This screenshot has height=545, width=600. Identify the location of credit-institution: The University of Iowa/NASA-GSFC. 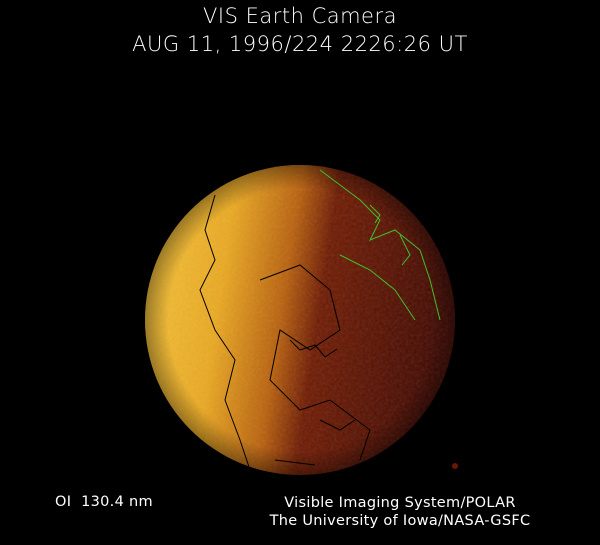
(400, 521).